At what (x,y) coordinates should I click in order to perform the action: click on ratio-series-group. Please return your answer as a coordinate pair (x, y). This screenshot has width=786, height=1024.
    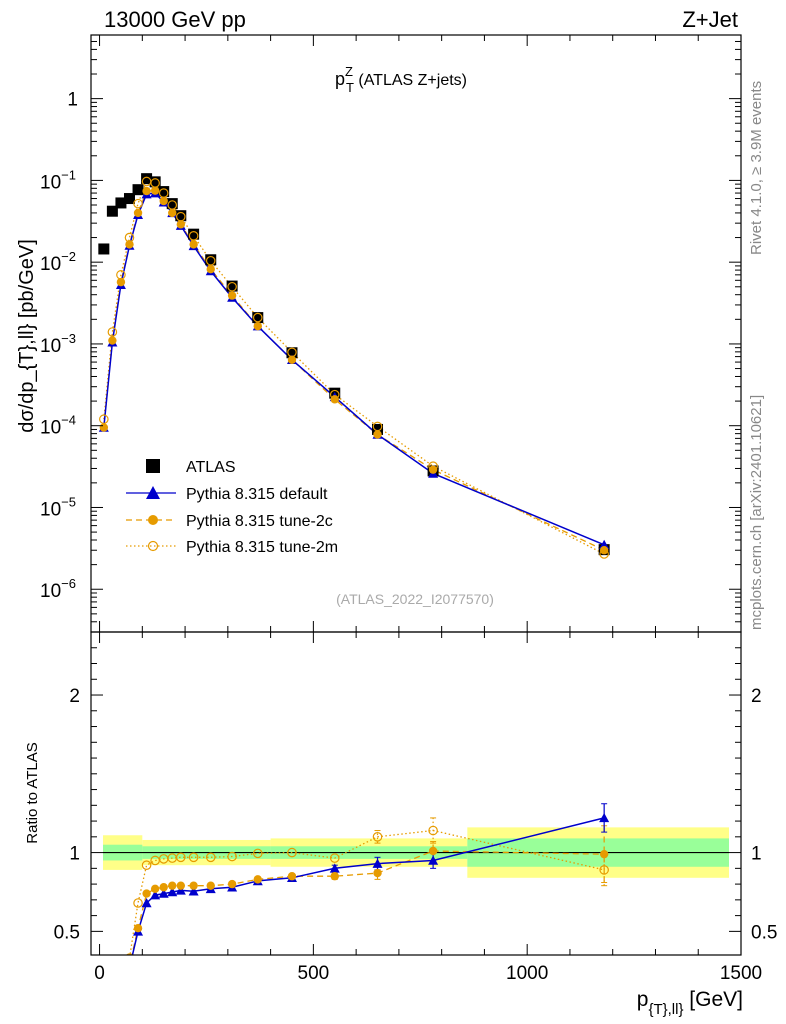
    Looking at the image, I should click on (354, 908).